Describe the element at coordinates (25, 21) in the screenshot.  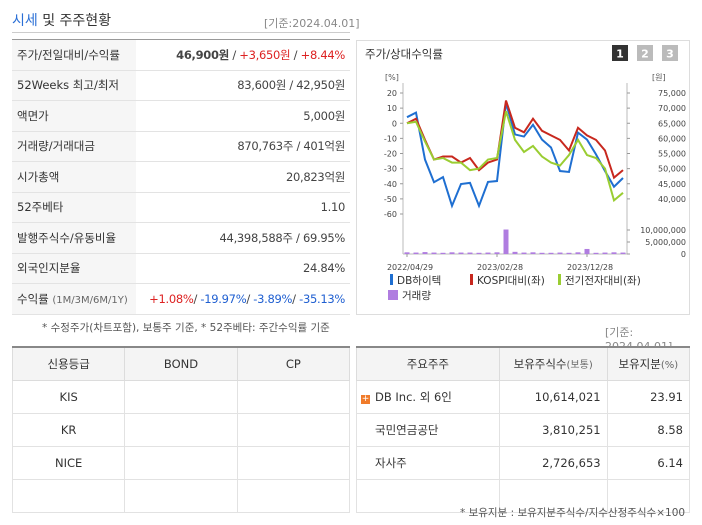
I see `title-highlight: 시세` at that location.